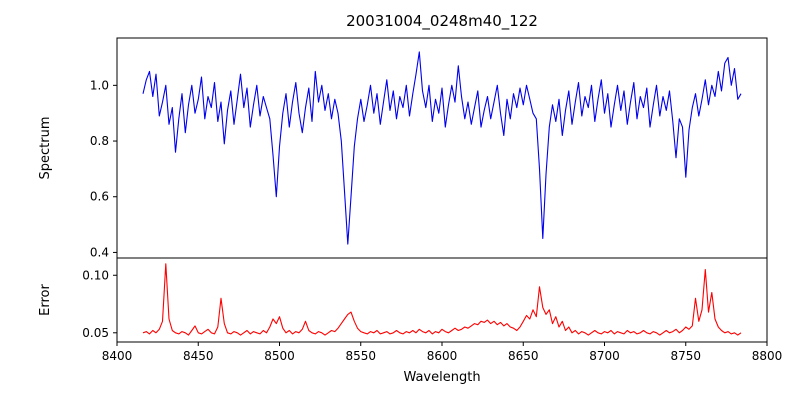 Image resolution: width=800 pixels, height=404 pixels. Describe the element at coordinates (279, 356) in the screenshot. I see `xtick-label: 8500` at that location.